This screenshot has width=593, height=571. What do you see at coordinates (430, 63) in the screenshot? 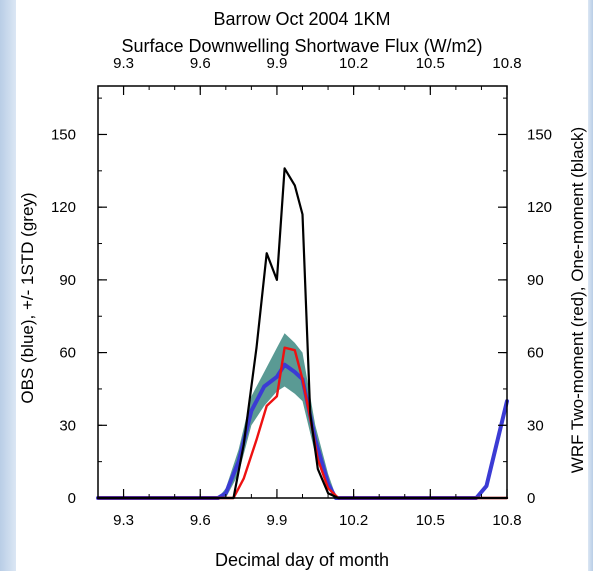
I see `x-tick-label-top: 10.5` at bounding box center [430, 63].